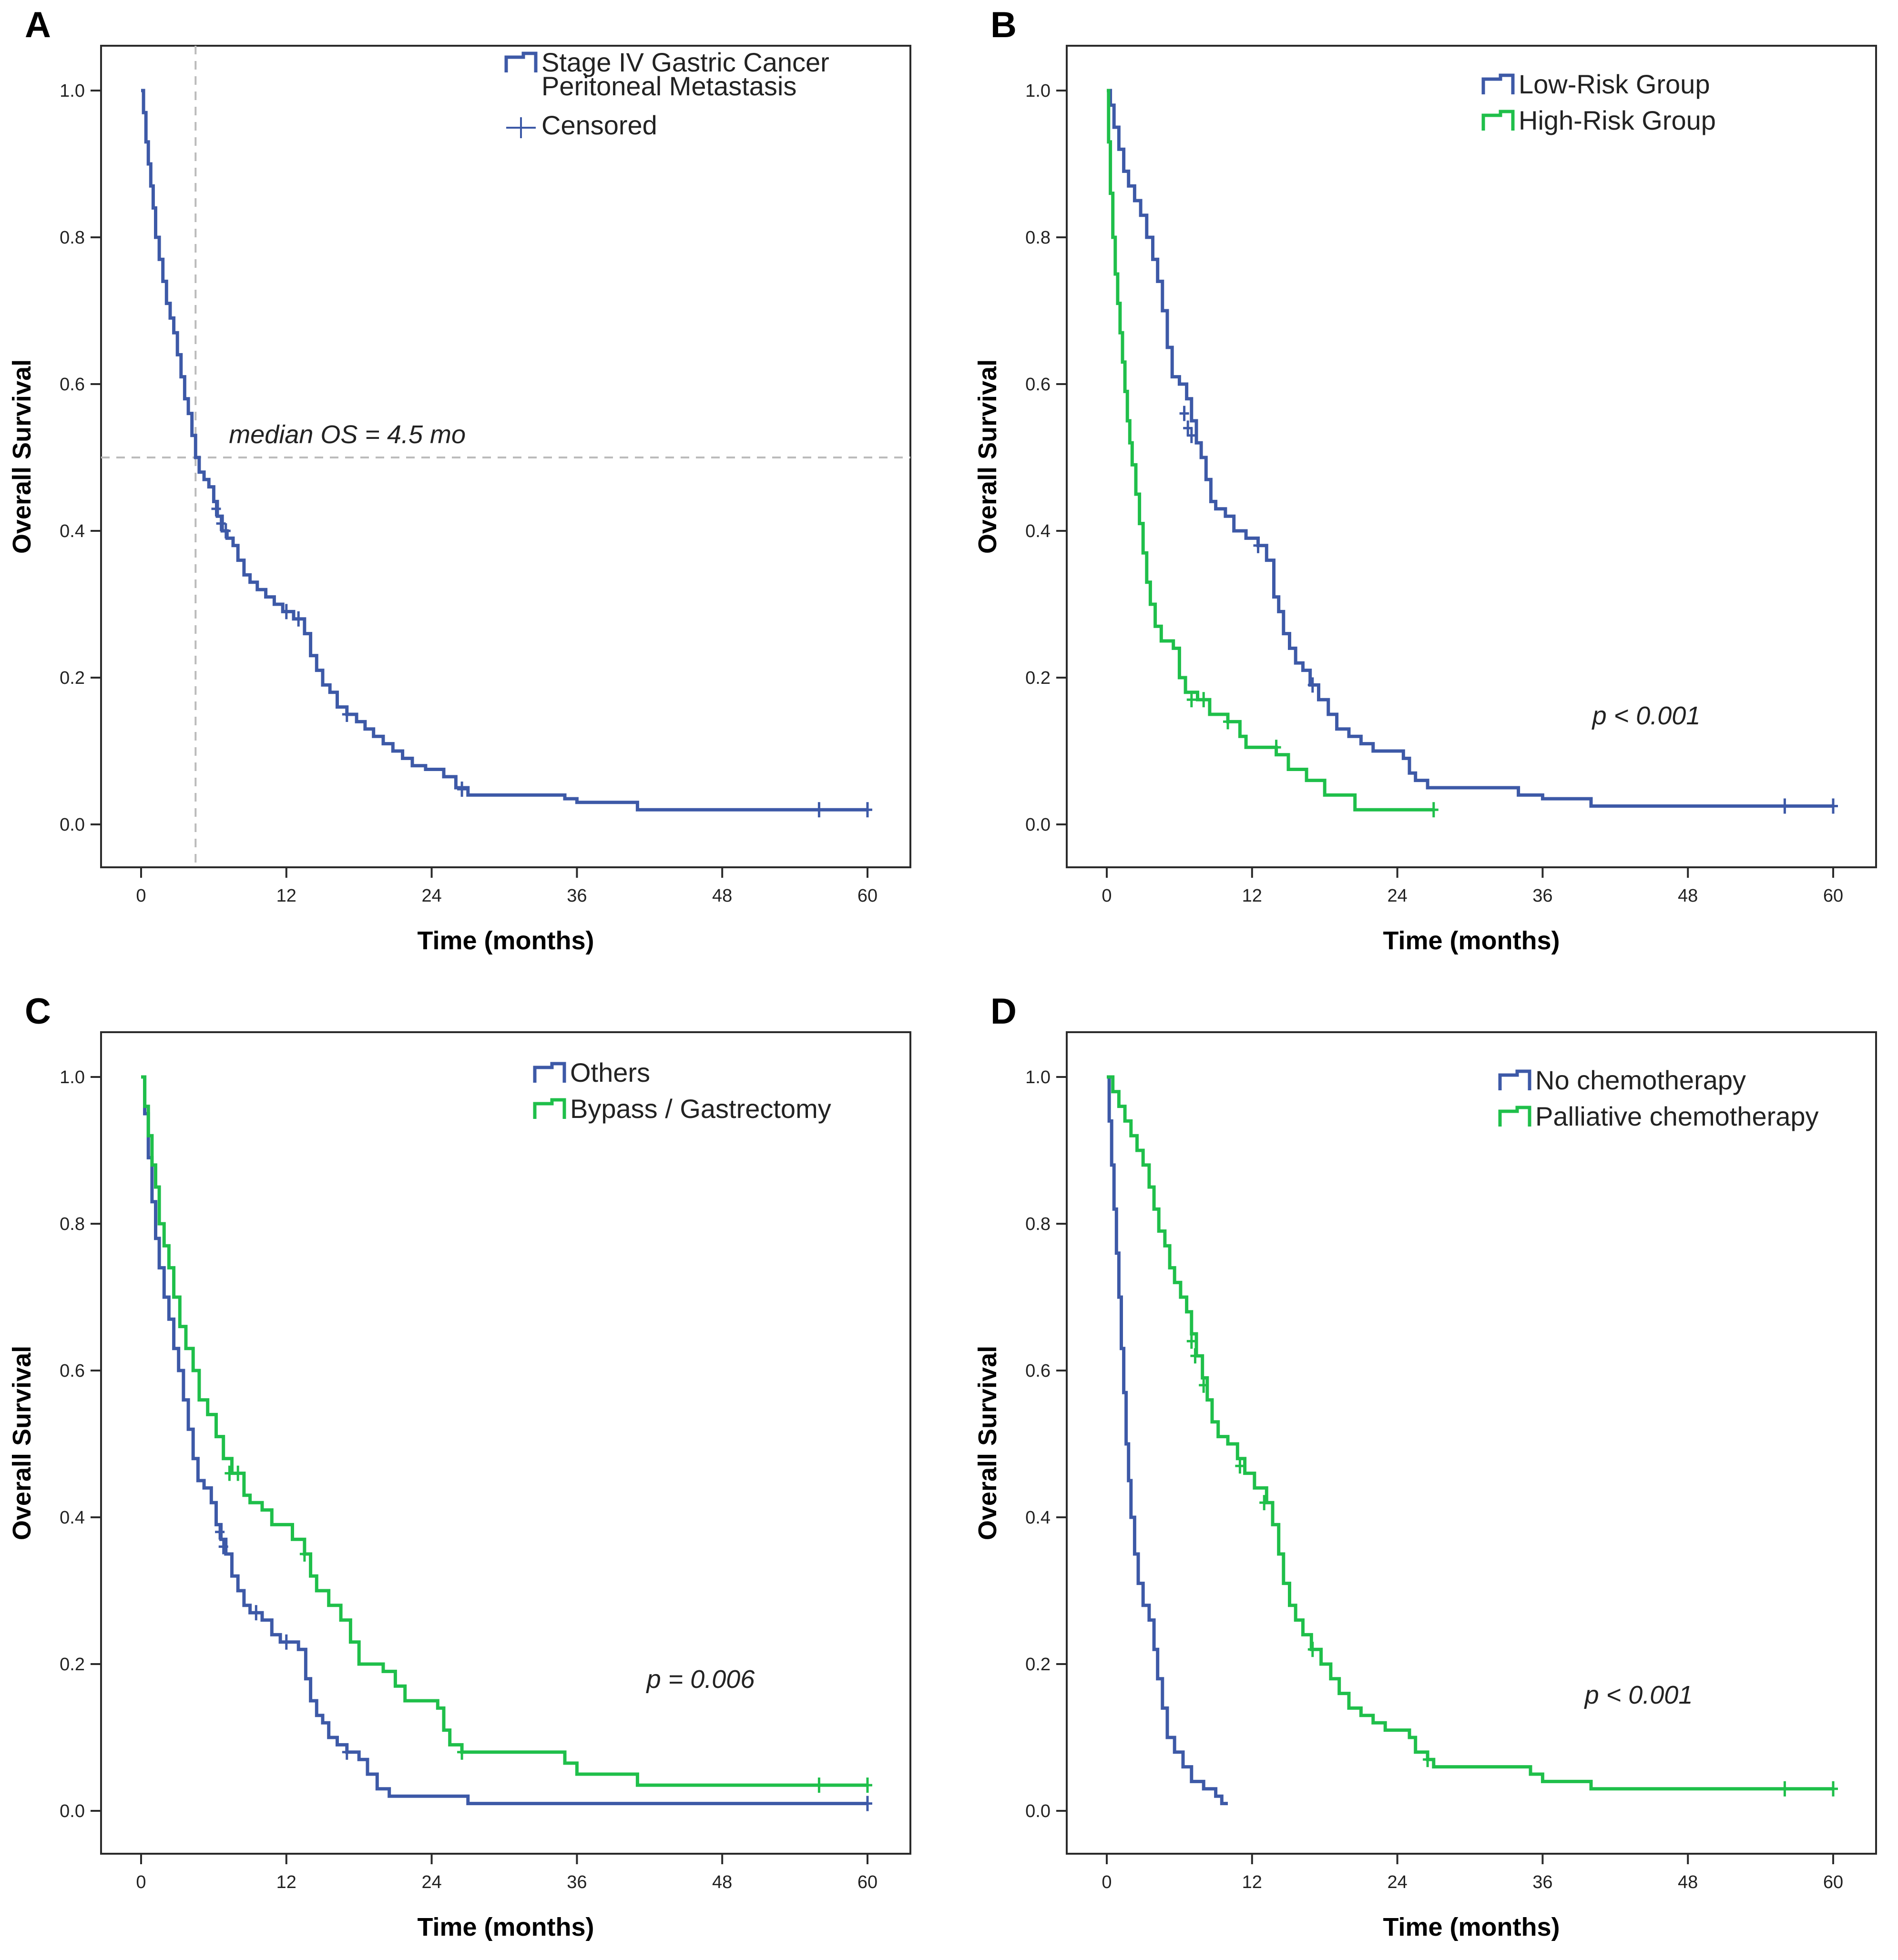  Describe the element at coordinates (682, 1091) in the screenshot. I see `legend: Others Bypass / Gastrectomy` at that location.